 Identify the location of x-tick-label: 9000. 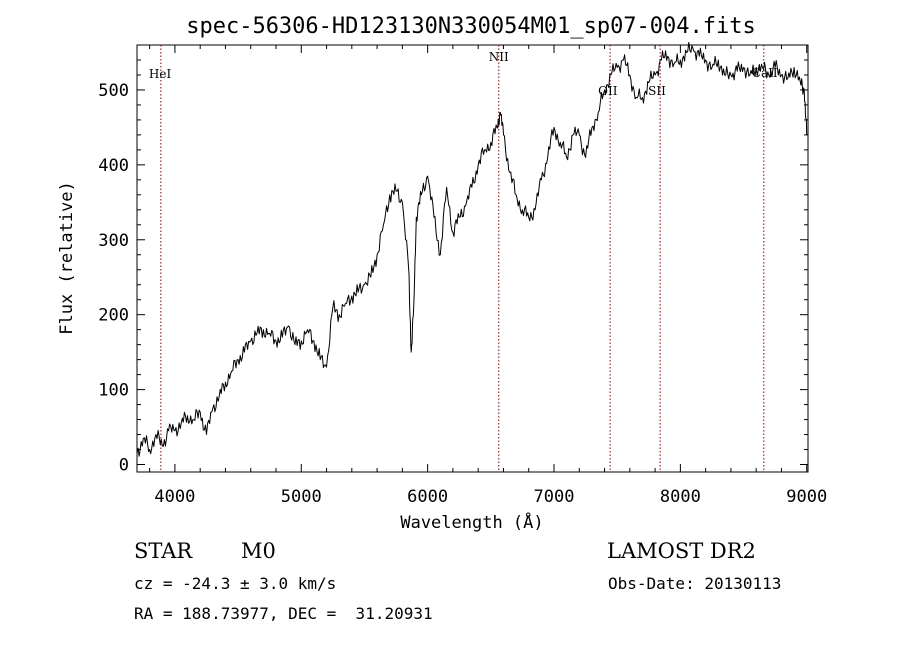
(806, 497).